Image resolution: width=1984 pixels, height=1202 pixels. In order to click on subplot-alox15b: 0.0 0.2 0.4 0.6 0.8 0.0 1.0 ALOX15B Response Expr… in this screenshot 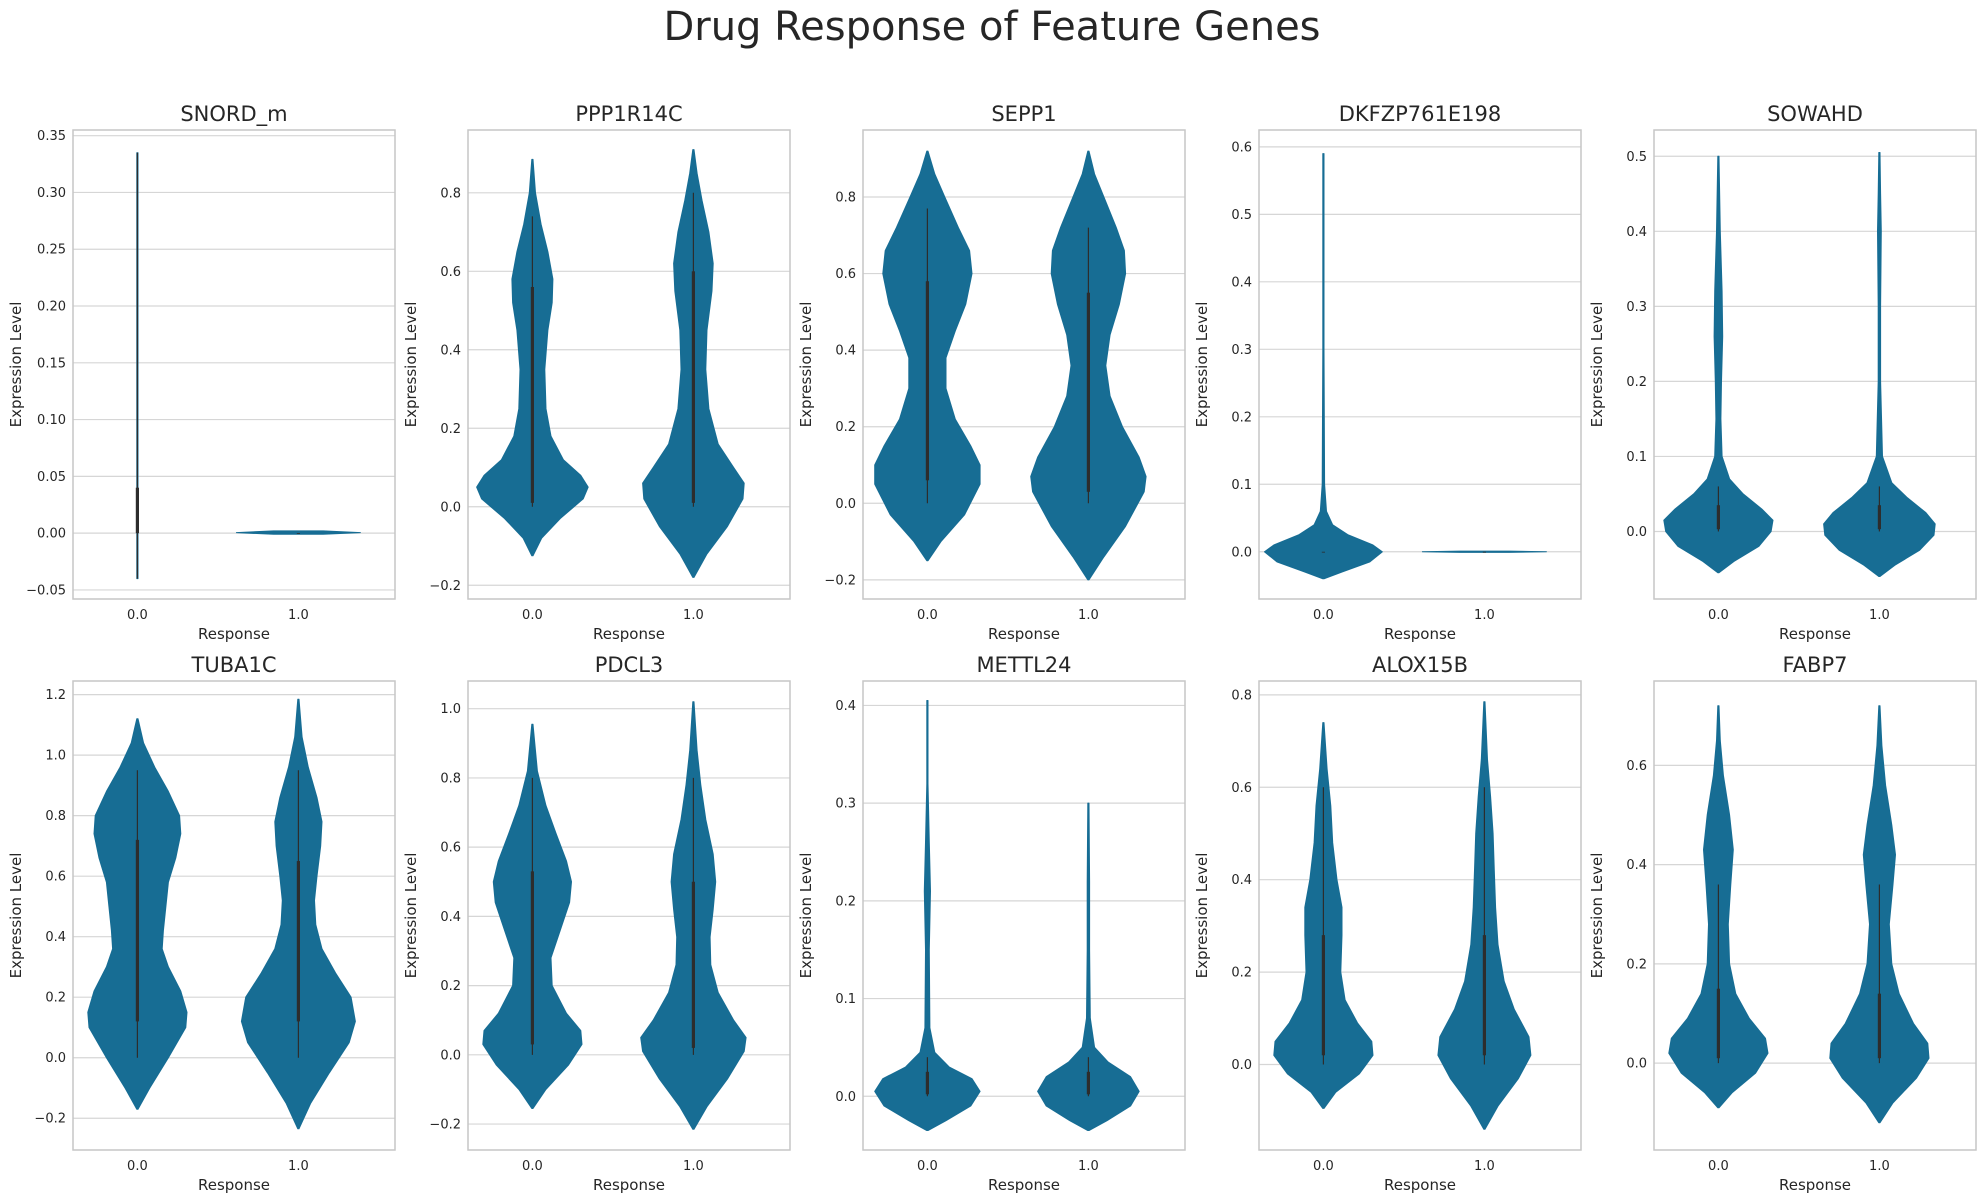, I will do `click(1387, 923)`.